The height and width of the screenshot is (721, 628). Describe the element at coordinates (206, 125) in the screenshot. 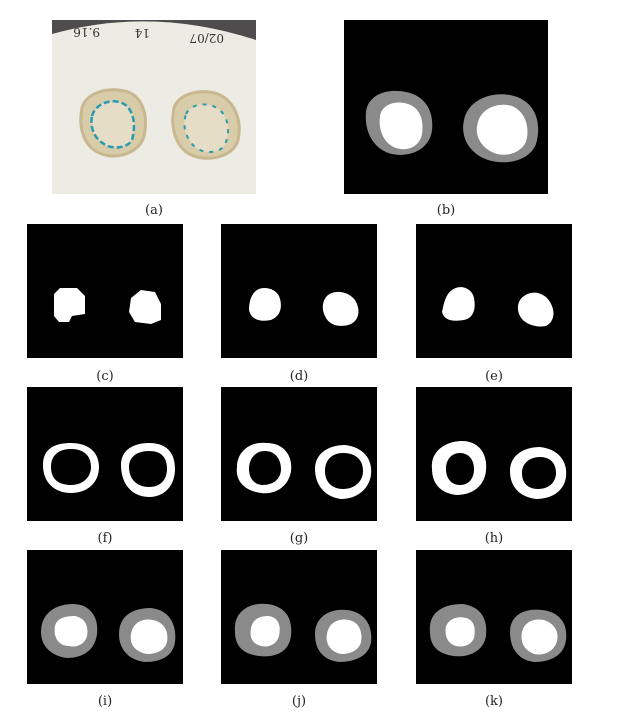

I see `colony-right` at that location.